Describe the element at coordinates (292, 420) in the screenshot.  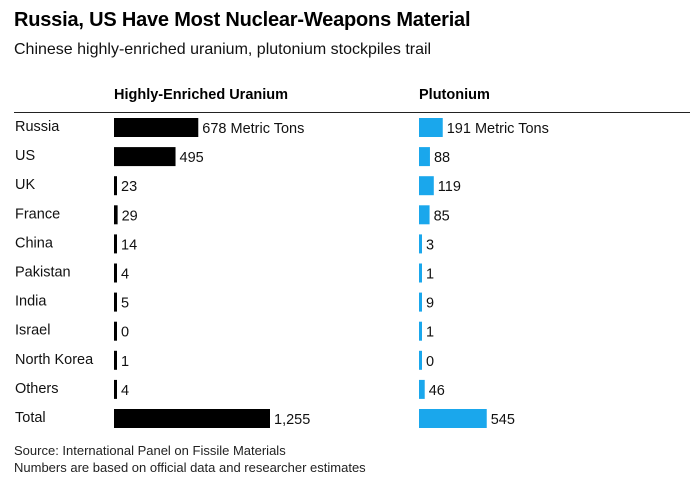
I see `heu-value-total: 1,255` at that location.